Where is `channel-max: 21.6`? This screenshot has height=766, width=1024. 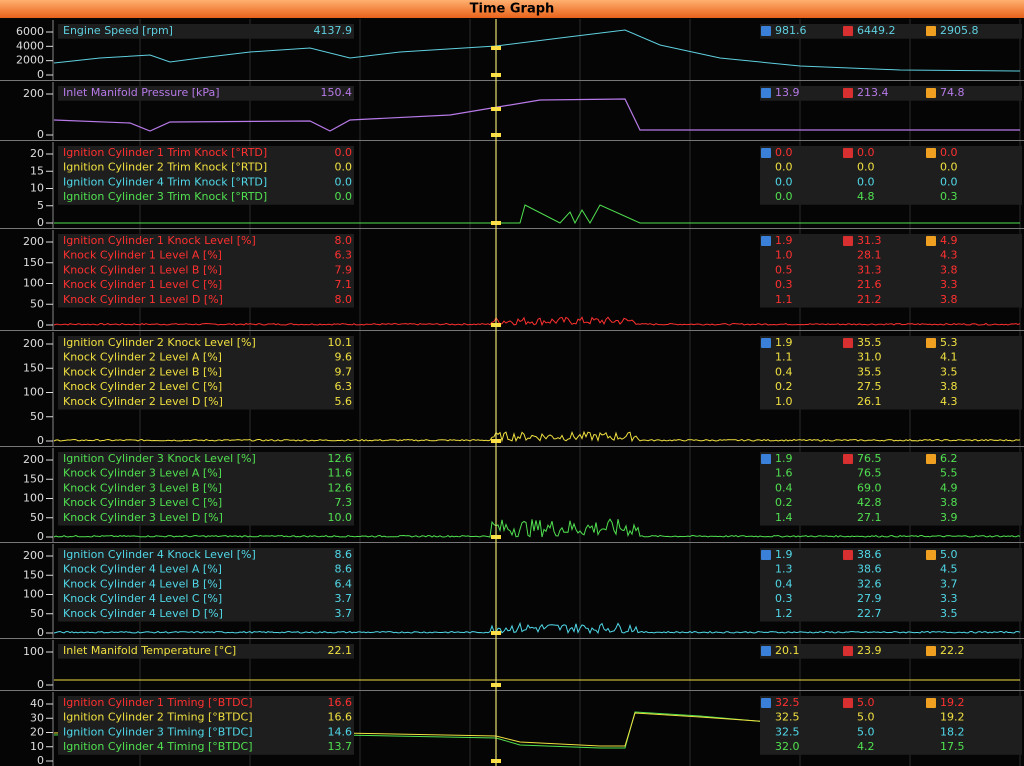 channel-max: 21.6 is located at coordinates (869, 284).